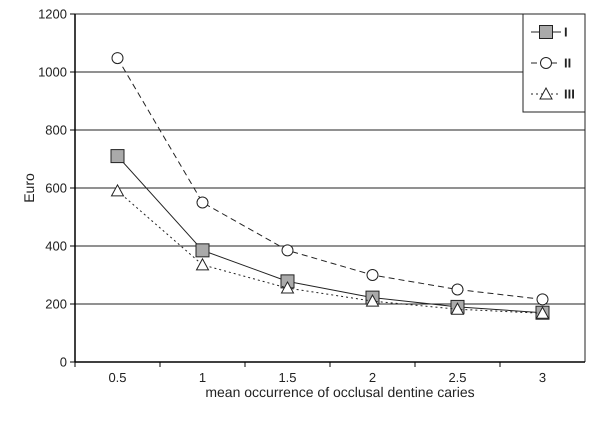 The image size is (604, 431). What do you see at coordinates (566, 32) in the screenshot?
I see `legend-label: I` at bounding box center [566, 32].